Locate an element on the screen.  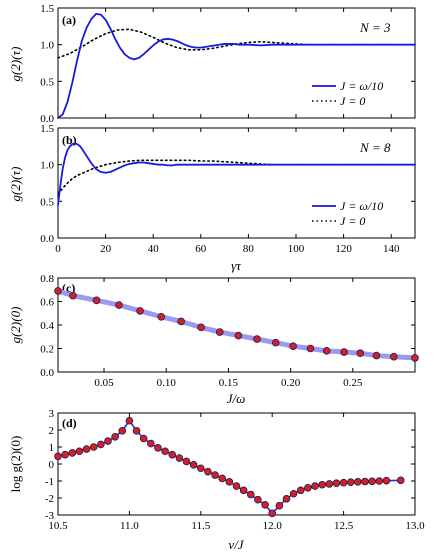
x-tick-label: 0 is located at coordinates (58, 249).